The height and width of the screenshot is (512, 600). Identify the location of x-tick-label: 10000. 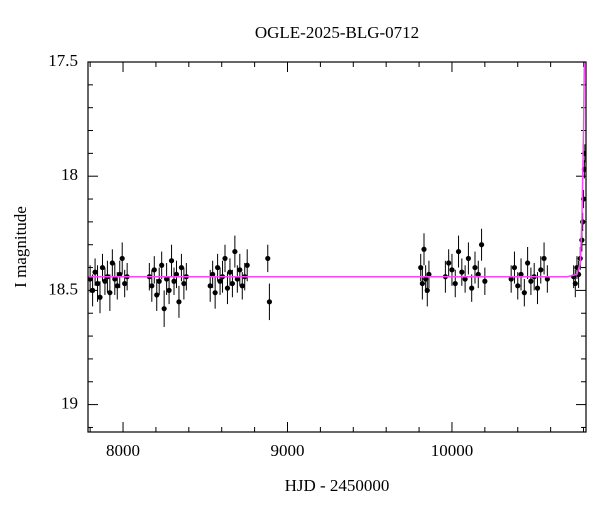
(452, 450).